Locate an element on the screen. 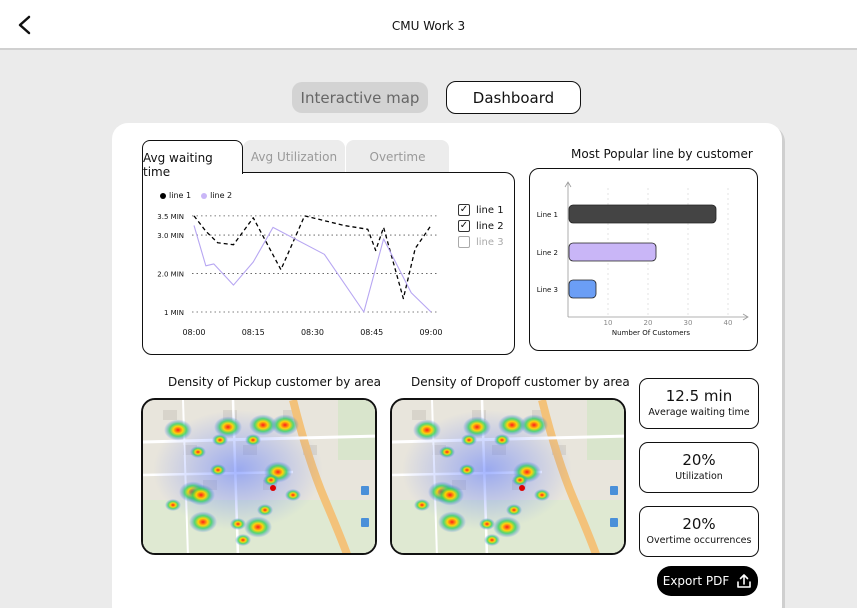 Image resolution: width=857 pixels, height=608 pixels. x-tick-label: 10 is located at coordinates (607, 323).